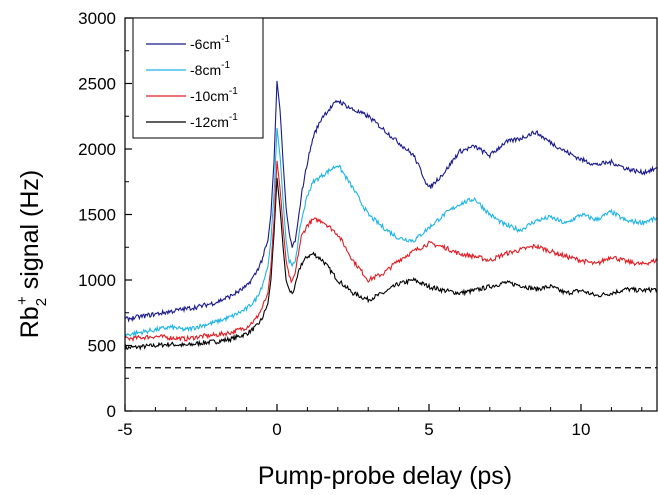 Image resolution: width=658 pixels, height=495 pixels. Describe the element at coordinates (22, 300) in the screenshot. I see `y-axis-title-sup: +` at that location.